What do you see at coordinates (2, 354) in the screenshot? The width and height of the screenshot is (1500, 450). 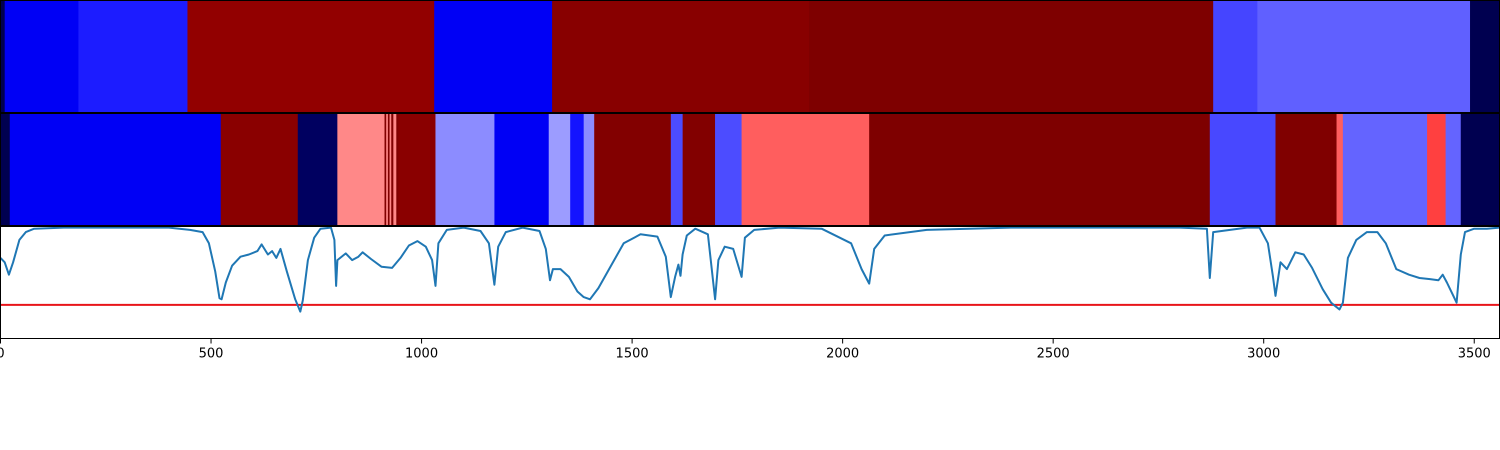 I see `x-tick-label-0: 0` at bounding box center [2, 354].